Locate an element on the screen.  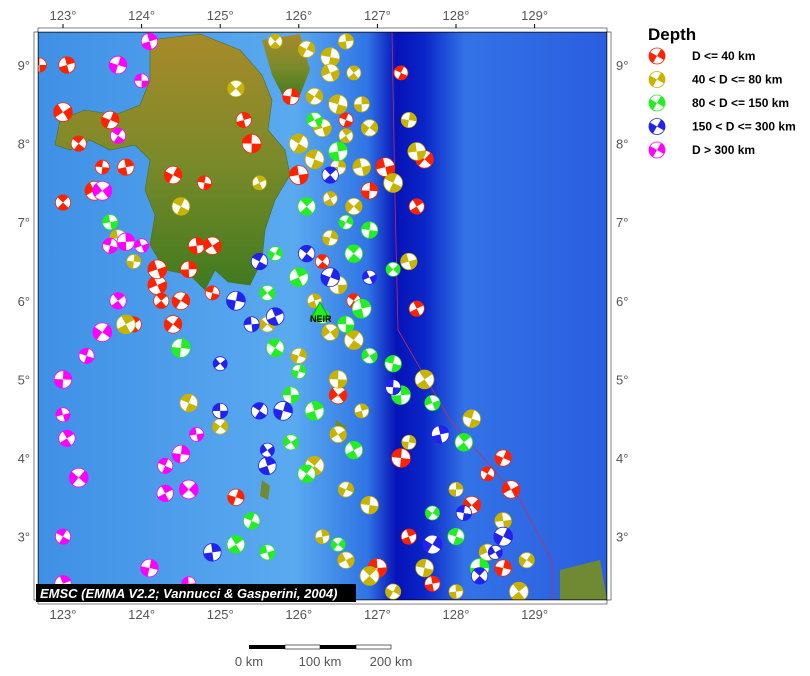
scale-bar: 0 km 100 km 200 km is located at coordinates (324, 656).